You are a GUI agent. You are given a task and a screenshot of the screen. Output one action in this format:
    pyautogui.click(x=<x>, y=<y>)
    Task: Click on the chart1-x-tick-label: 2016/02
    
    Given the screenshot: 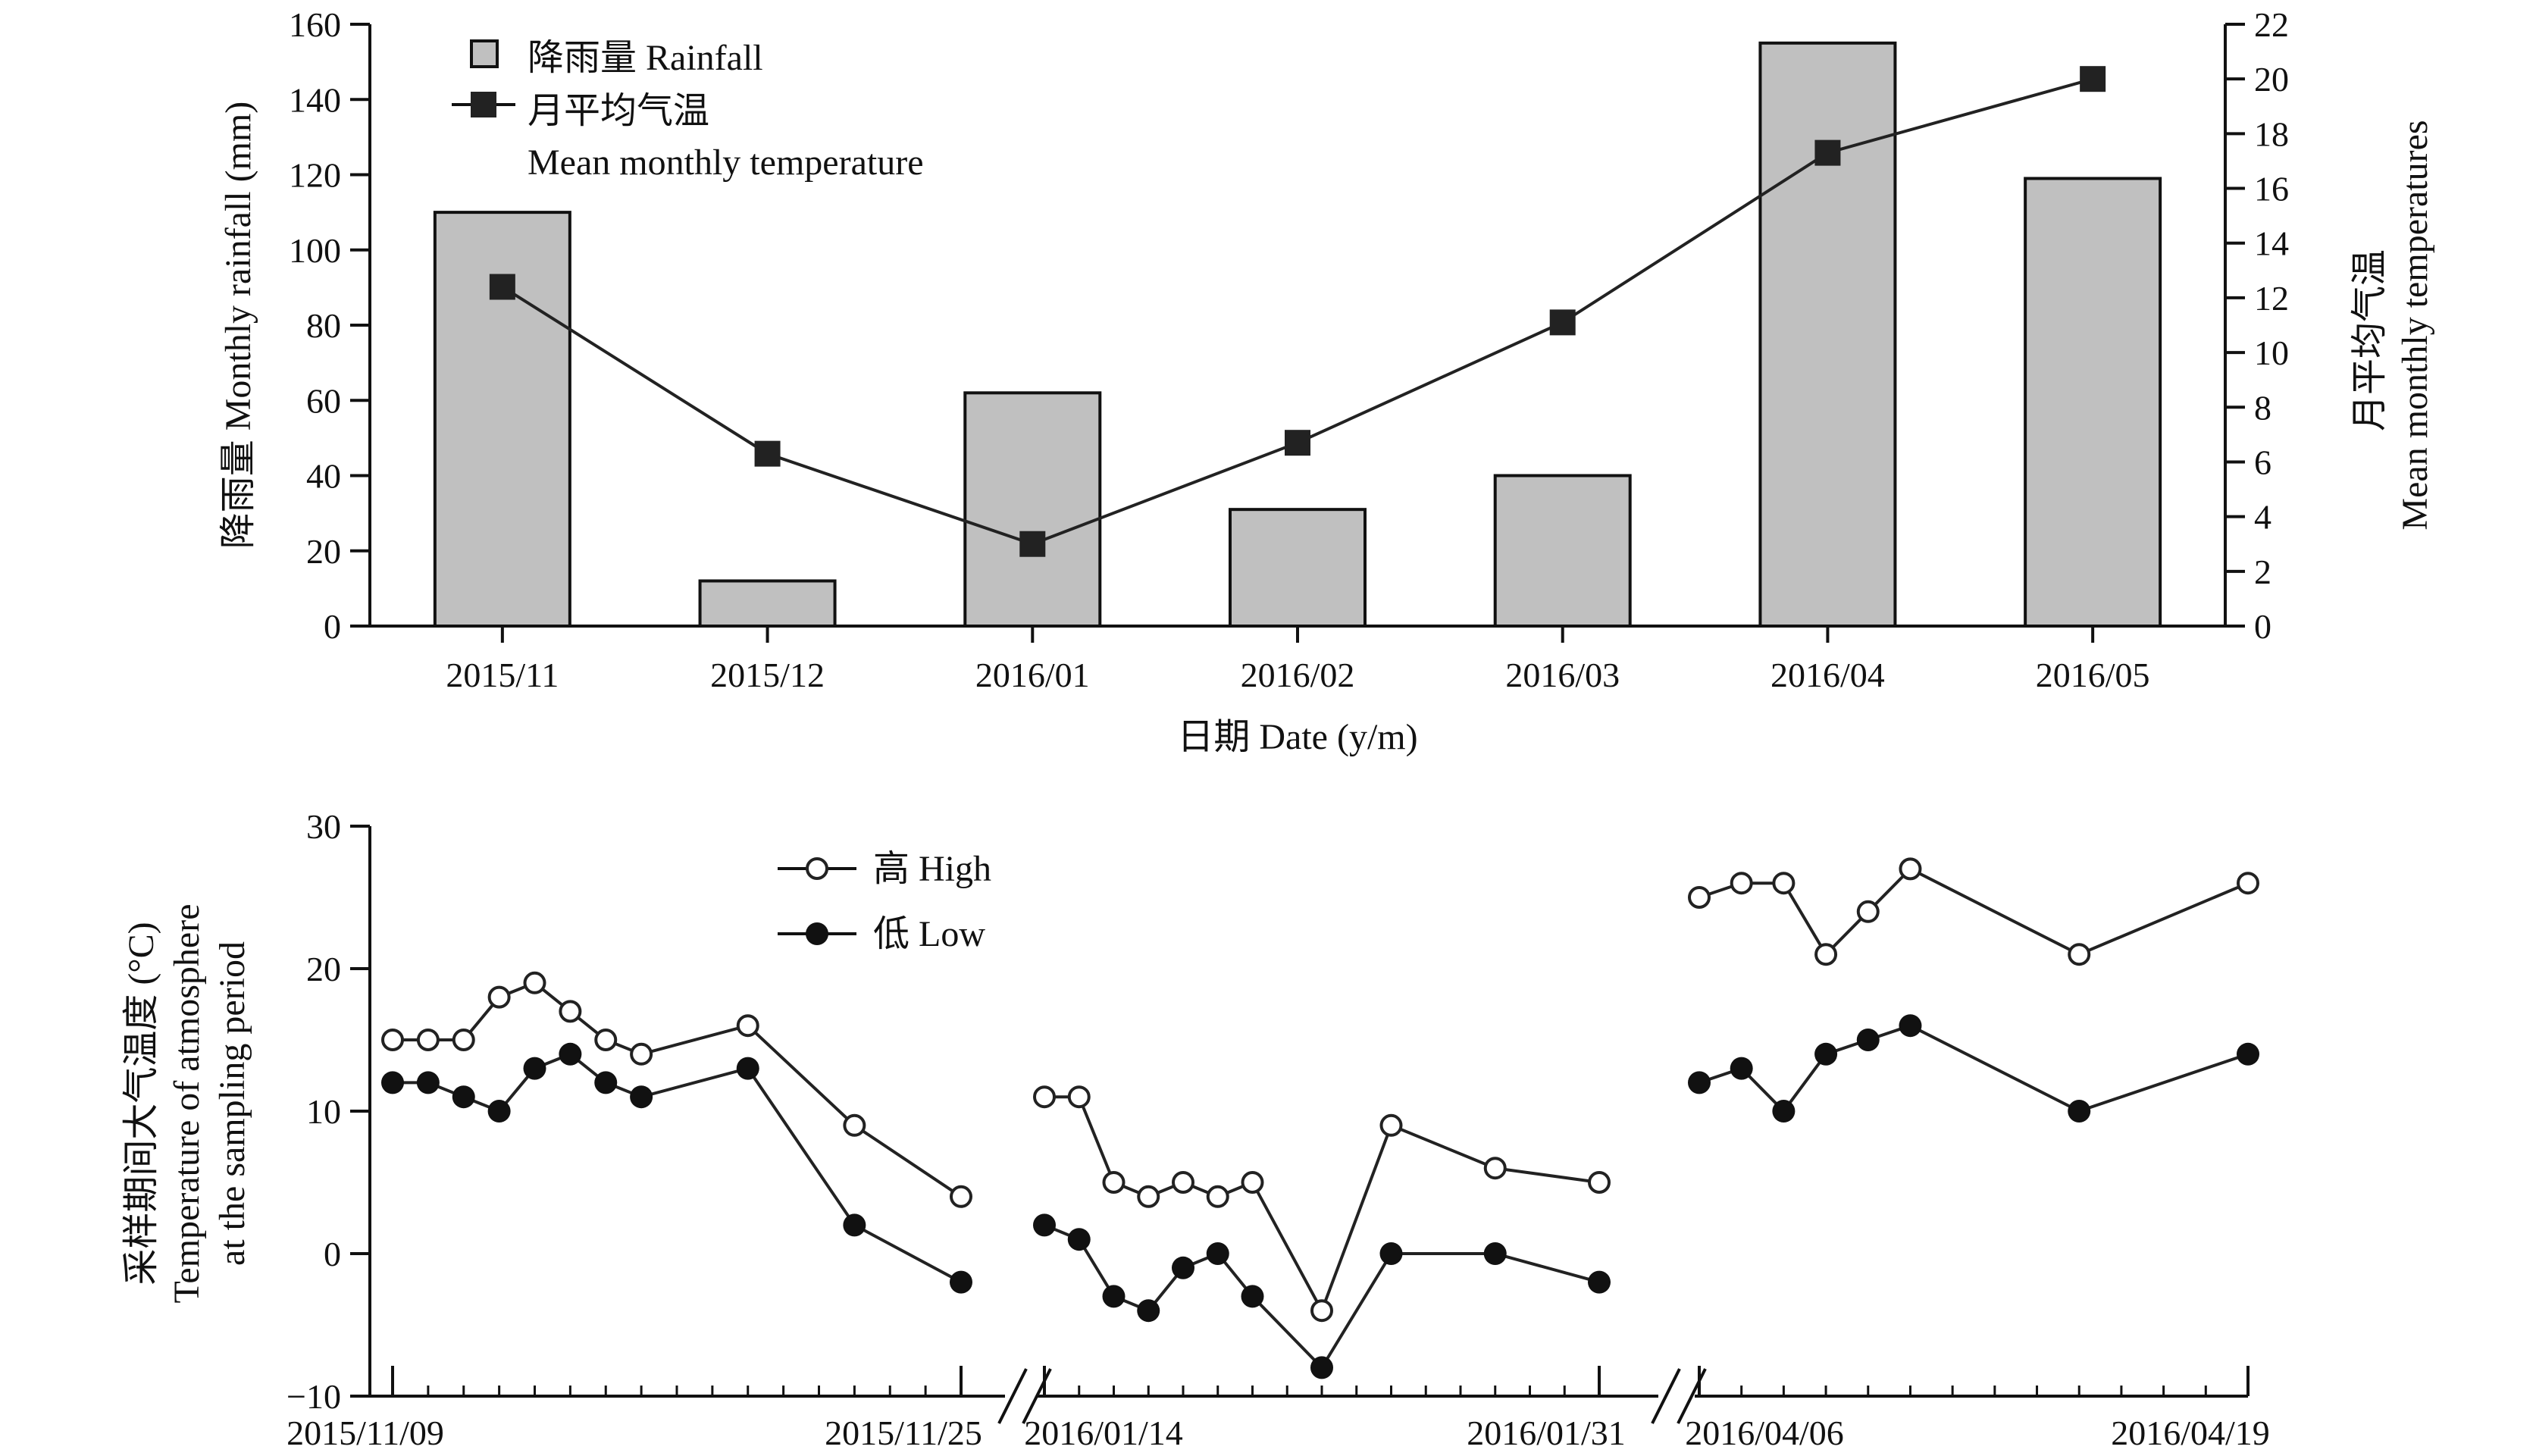 What is the action you would take?
    pyautogui.click(x=1298, y=675)
    